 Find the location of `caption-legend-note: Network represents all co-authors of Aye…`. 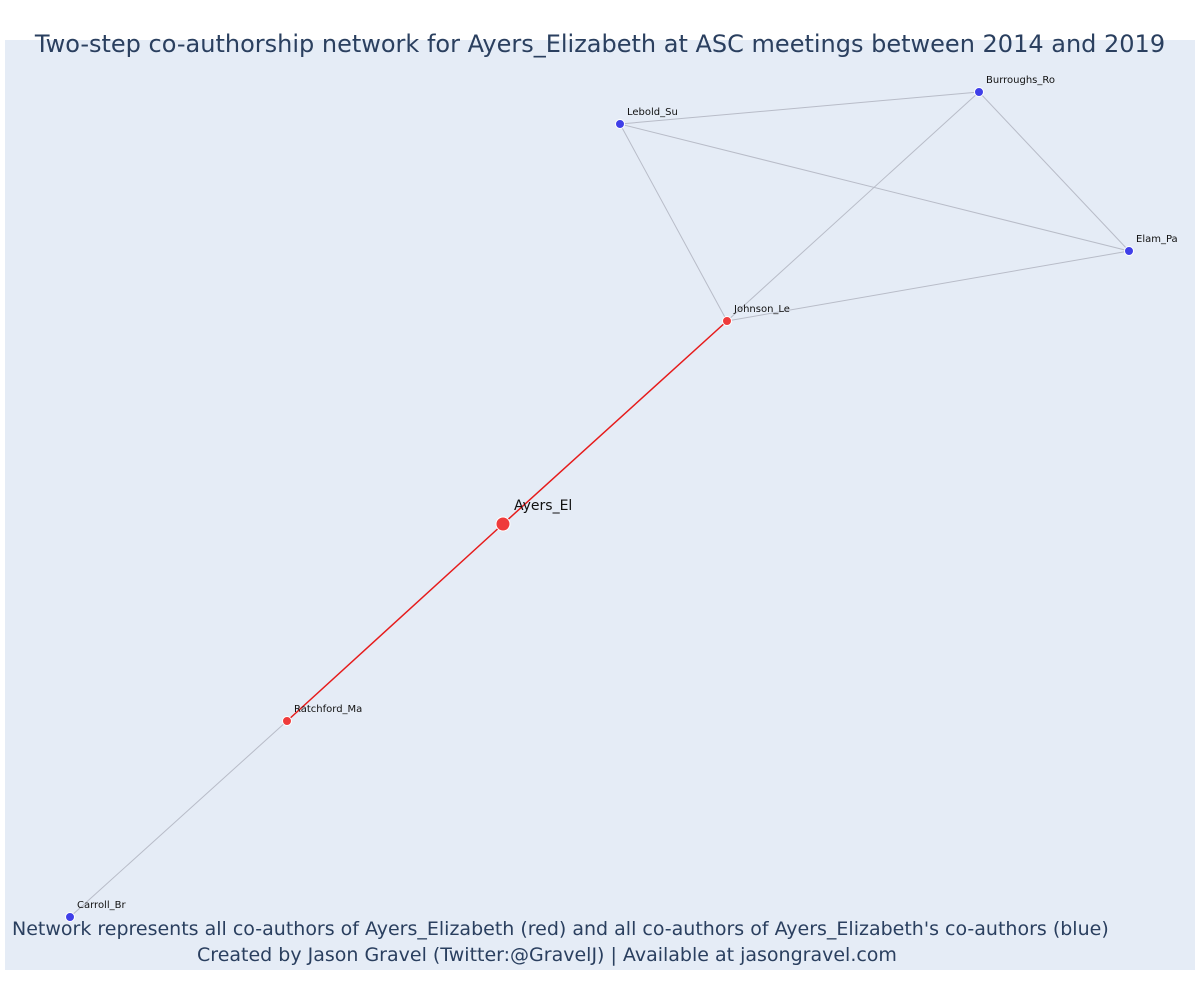

caption-legend-note: Network represents all co-authors of Aye… is located at coordinates (560, 929).